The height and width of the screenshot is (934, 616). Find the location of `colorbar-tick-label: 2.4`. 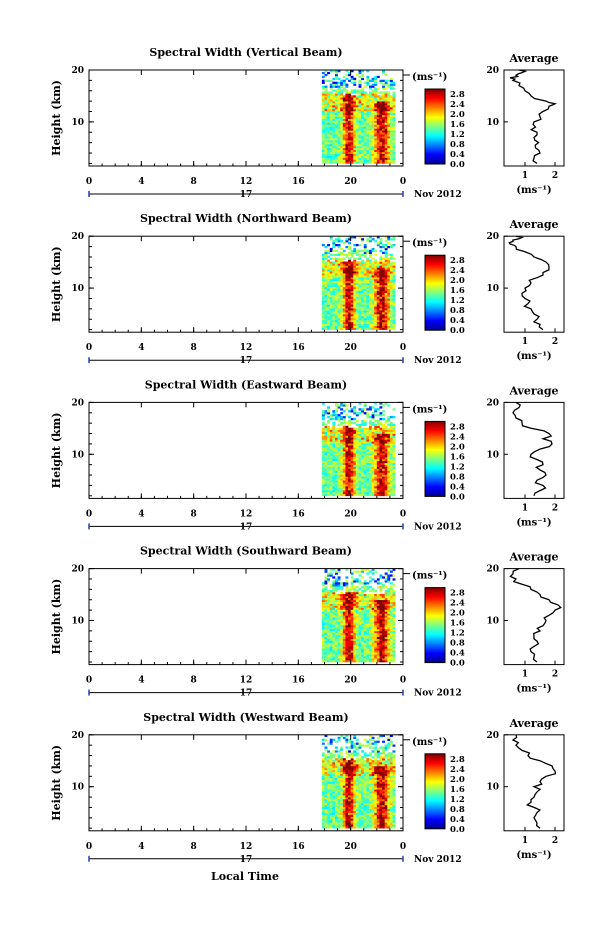

colorbar-tick-label: 2.4 is located at coordinates (457, 105).